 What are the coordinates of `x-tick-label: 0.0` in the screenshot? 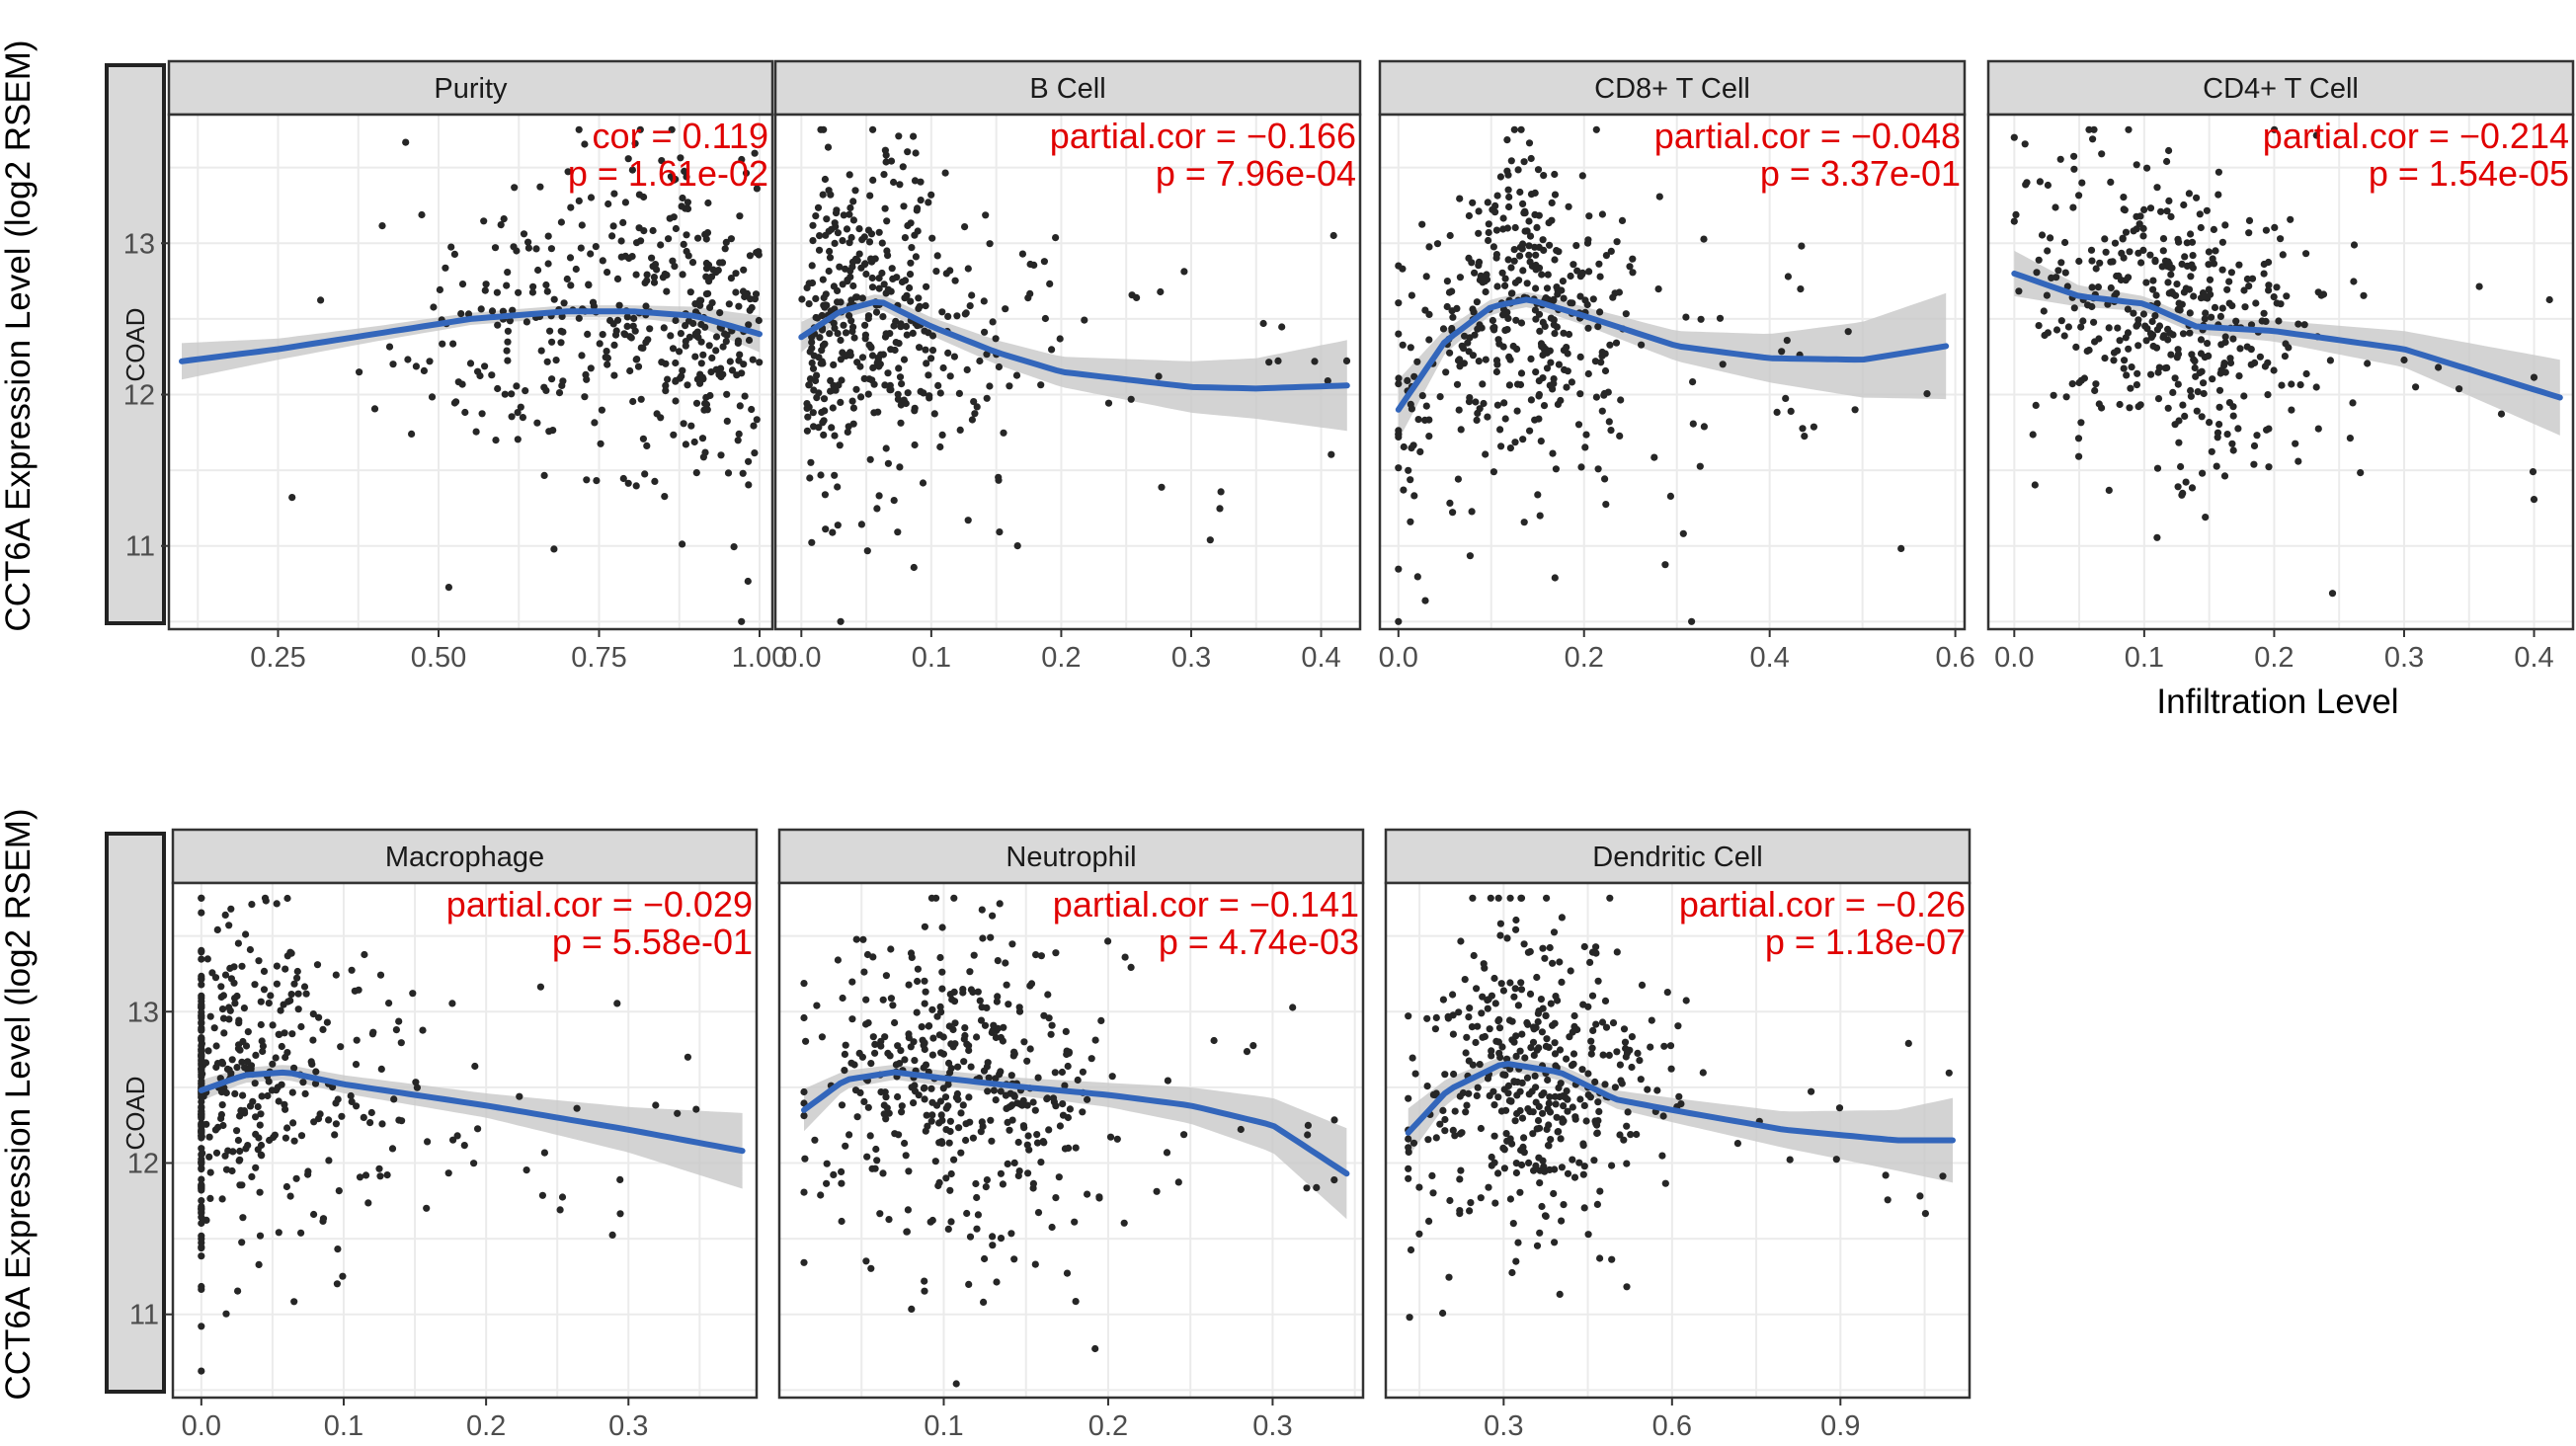 It's located at (2014, 658).